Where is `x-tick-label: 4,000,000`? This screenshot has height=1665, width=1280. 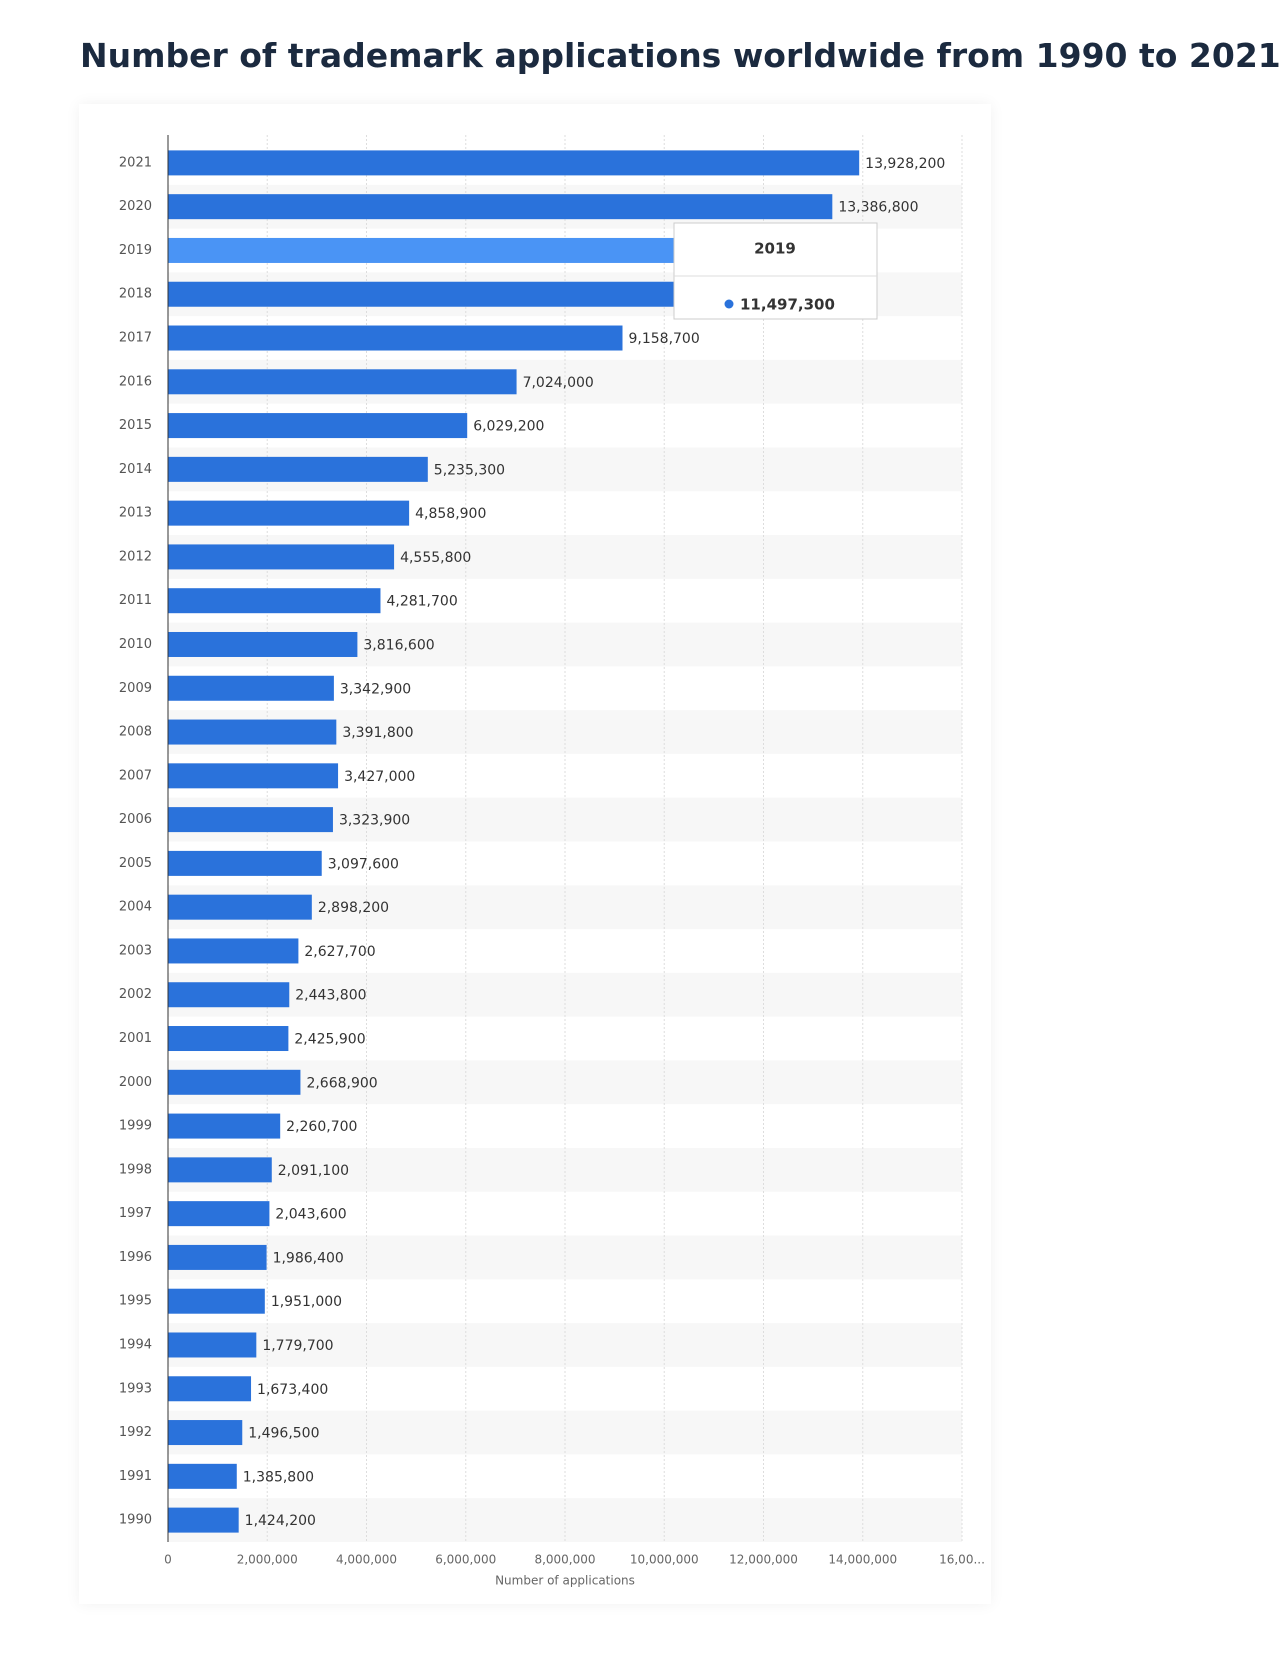 x-tick-label: 4,000,000 is located at coordinates (366, 1560).